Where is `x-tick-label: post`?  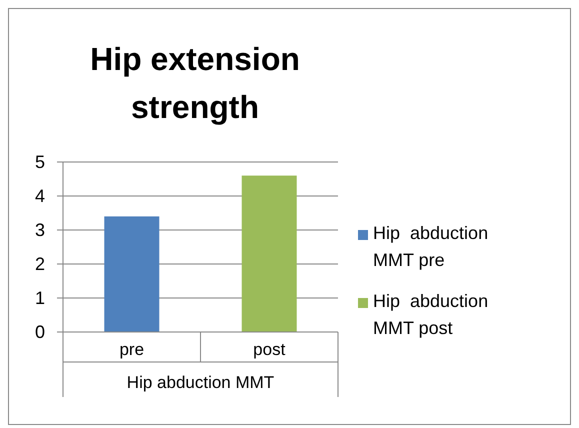 x-tick-label: post is located at coordinates (269, 349).